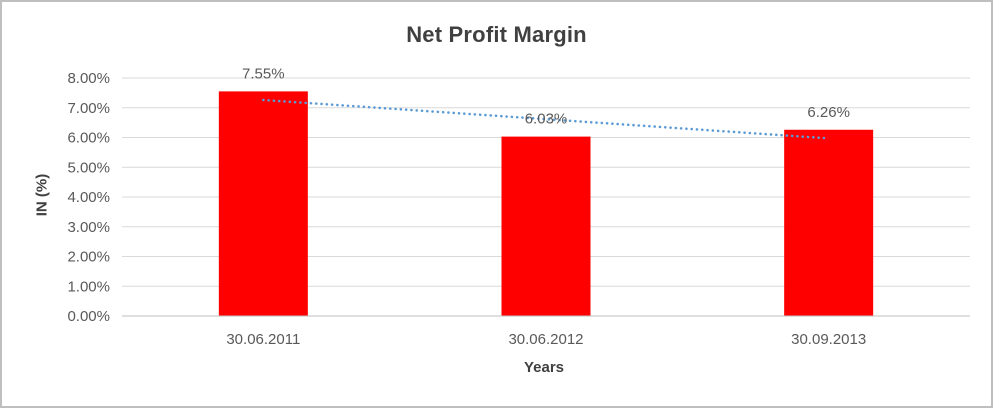  What do you see at coordinates (88, 78) in the screenshot?
I see `y-tick-label: 8.00%` at bounding box center [88, 78].